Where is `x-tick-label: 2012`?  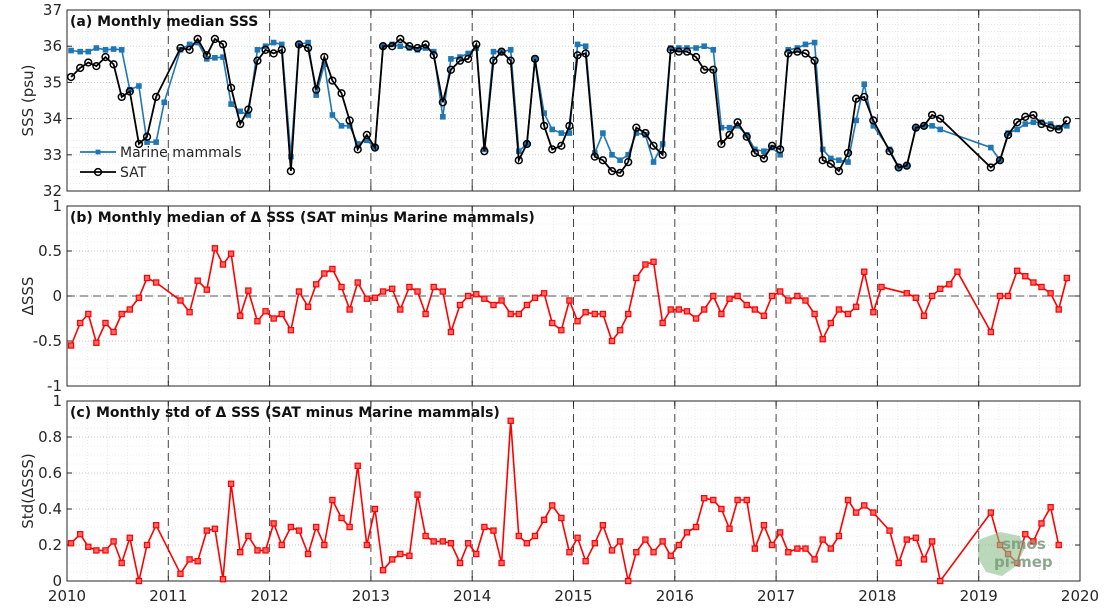
x-tick-label: 2012 is located at coordinates (270, 596).